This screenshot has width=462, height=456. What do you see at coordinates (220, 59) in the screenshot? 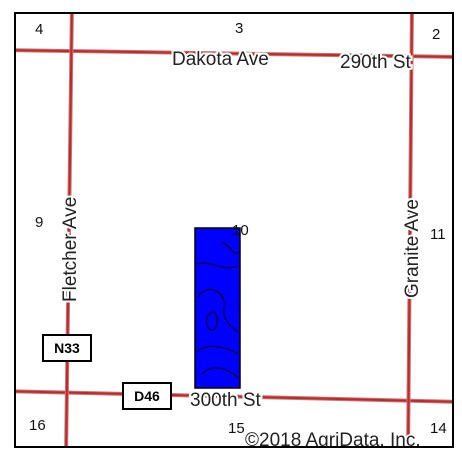
I see `road-label-dakota-ave: Dakota Ave` at bounding box center [220, 59].